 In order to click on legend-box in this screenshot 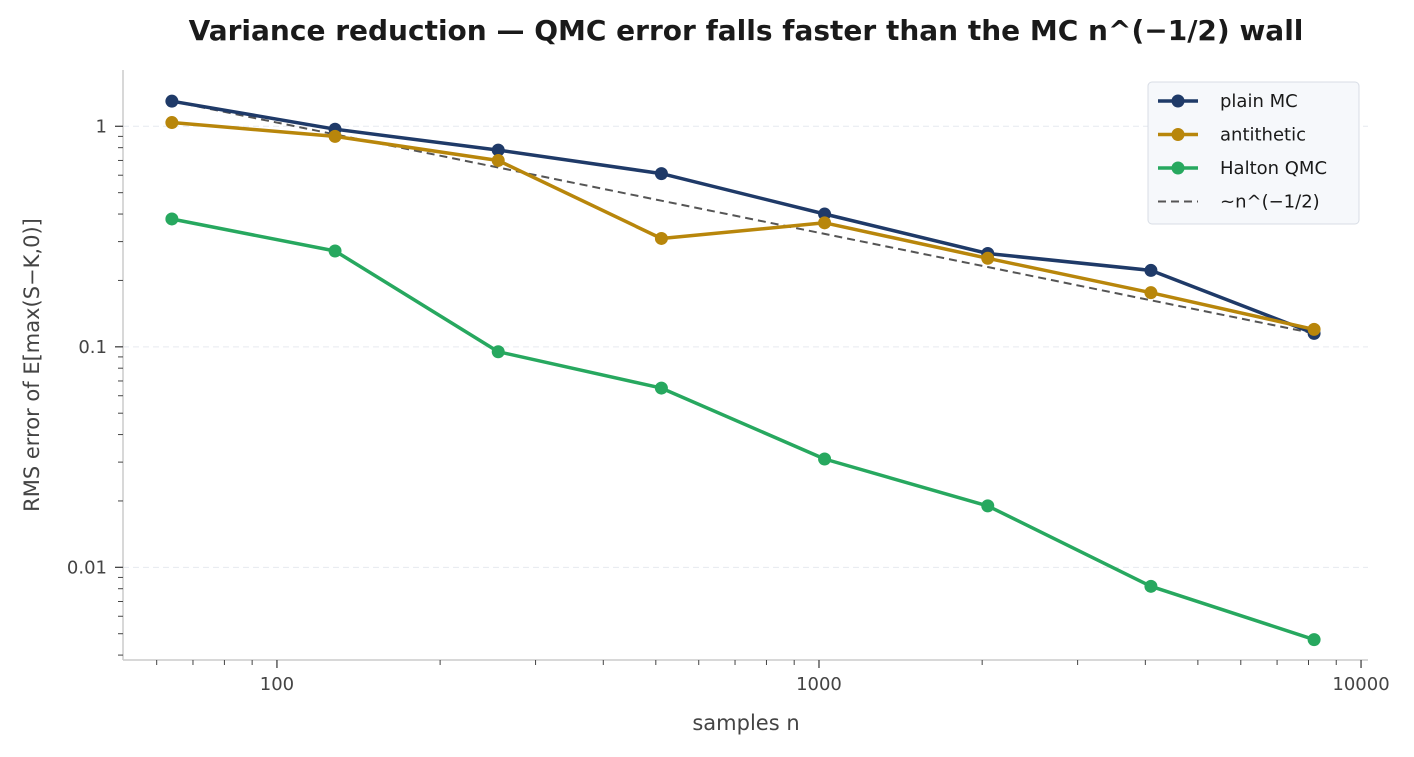, I will do `click(1253, 153)`.